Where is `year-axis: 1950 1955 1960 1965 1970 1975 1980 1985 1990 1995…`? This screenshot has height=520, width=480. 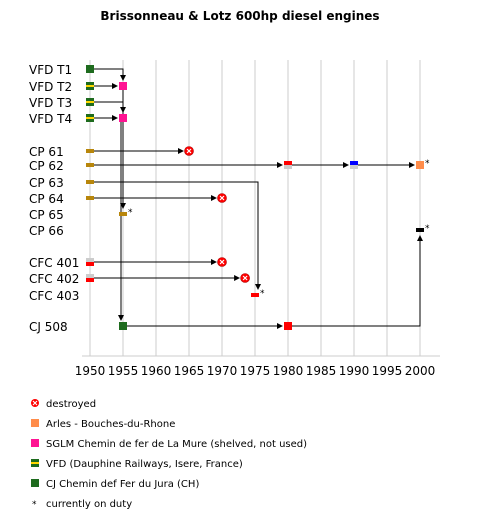 year-axis: 1950 1955 1960 1965 1970 1975 1980 1985 1990 1995… is located at coordinates (255, 371).